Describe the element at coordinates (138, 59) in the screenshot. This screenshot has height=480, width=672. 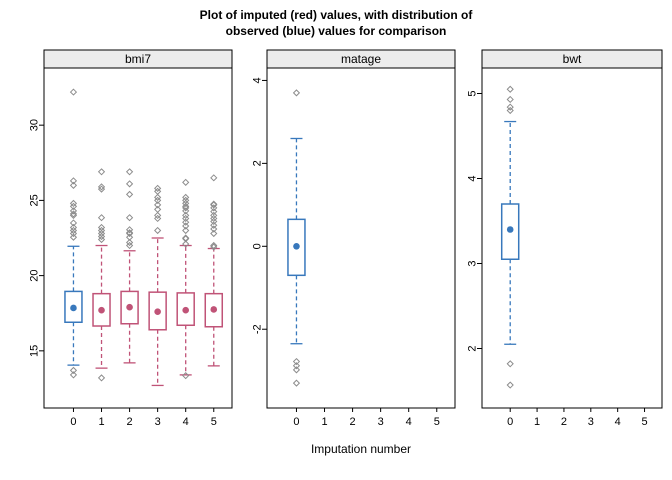
I see `strip-label-bmi7: bmi7` at that location.